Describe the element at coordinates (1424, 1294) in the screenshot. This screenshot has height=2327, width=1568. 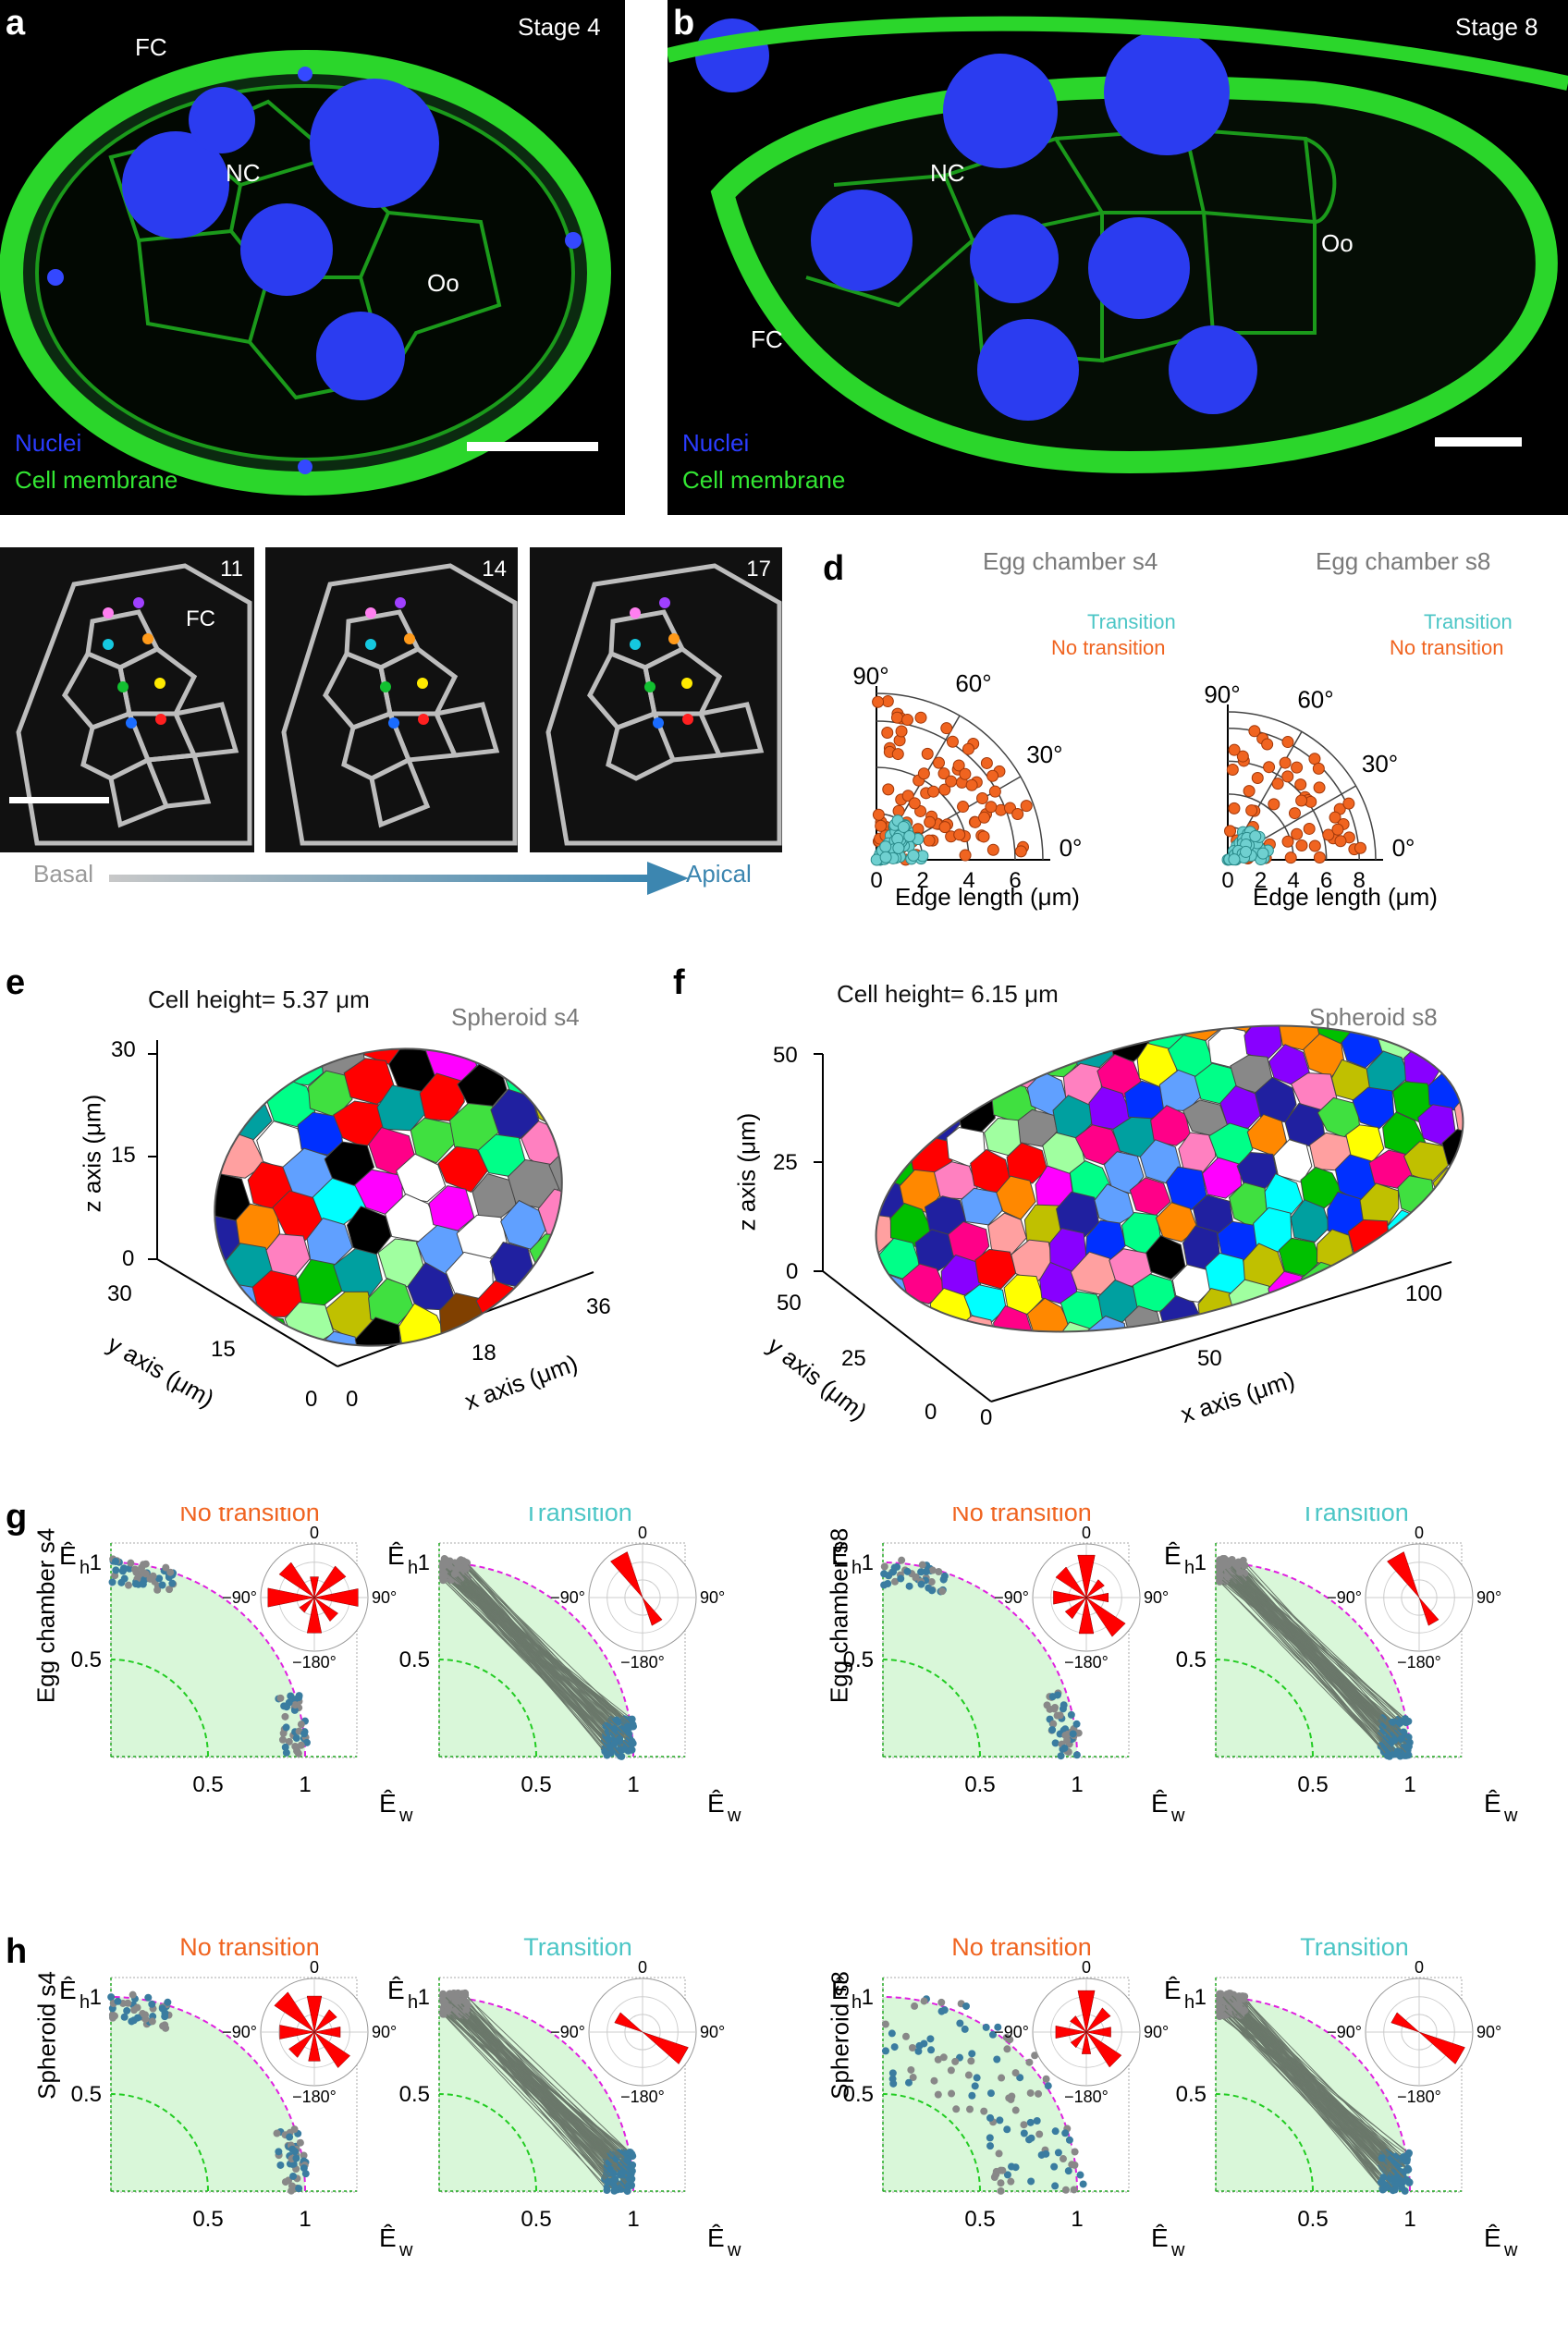
I see `f-x-tick-100: 100` at that location.